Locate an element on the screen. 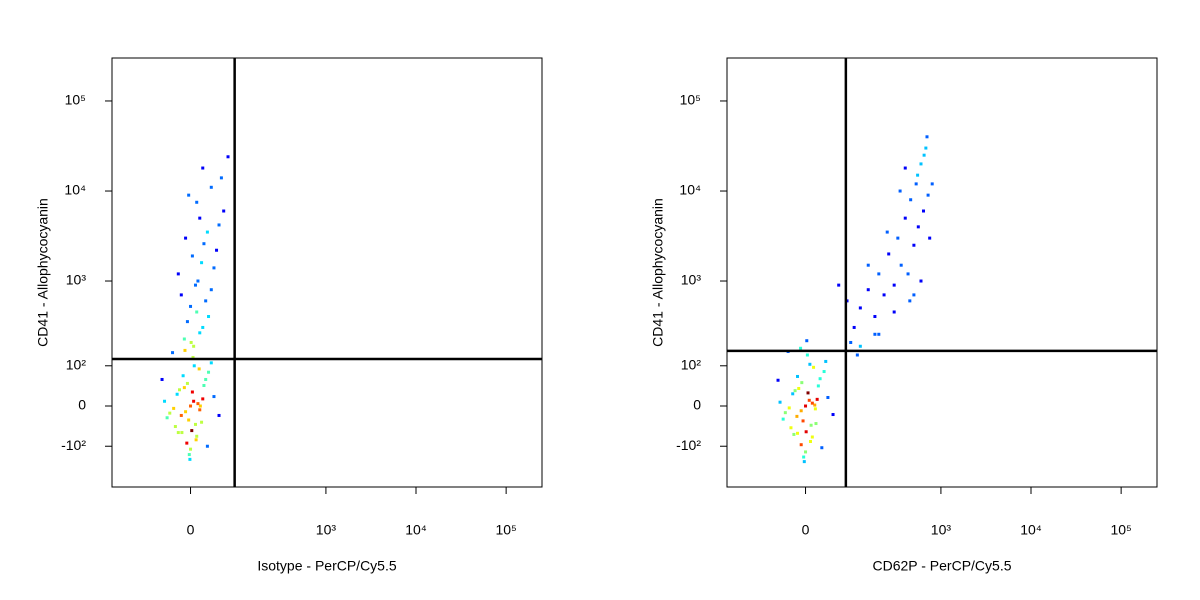  y-tick-label: 10² is located at coordinates (691, 364).